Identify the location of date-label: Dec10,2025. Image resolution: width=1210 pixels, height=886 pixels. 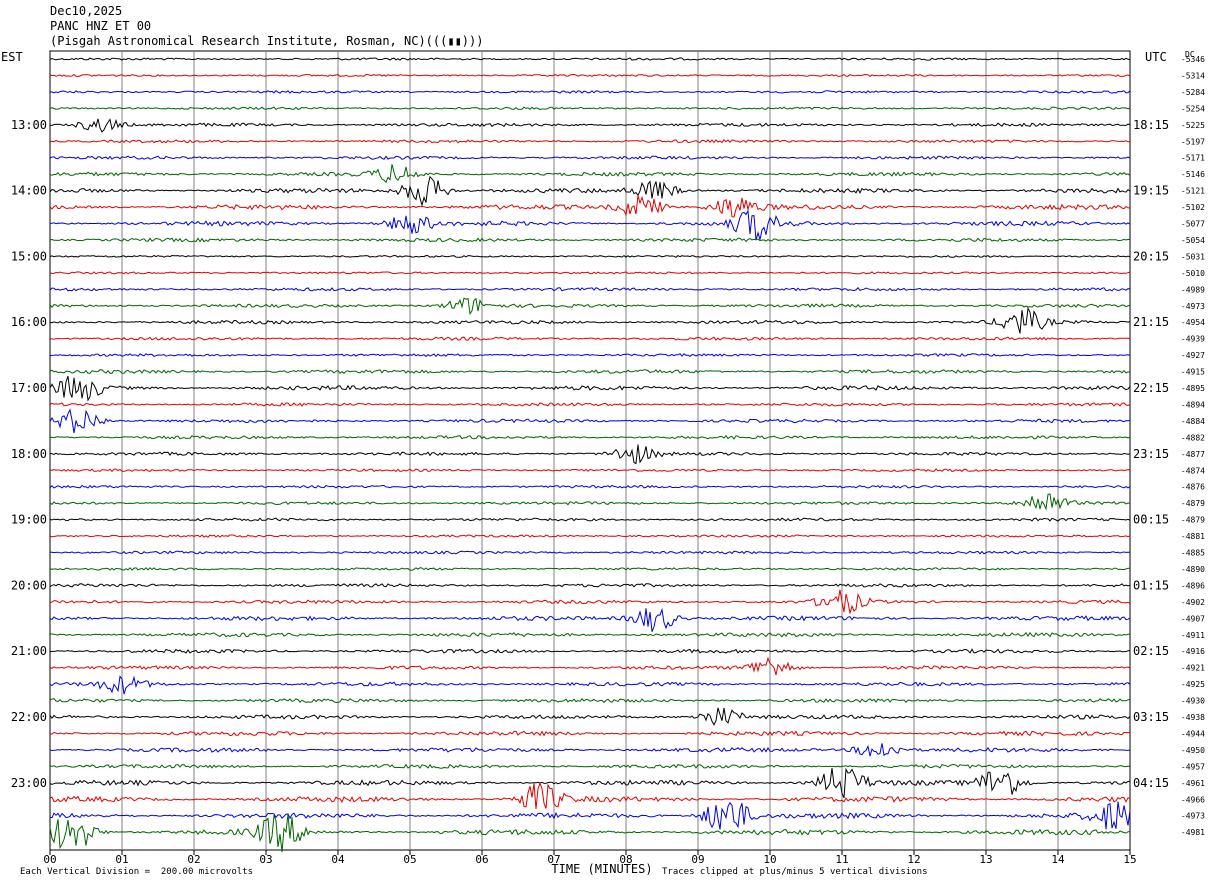
(86, 11).